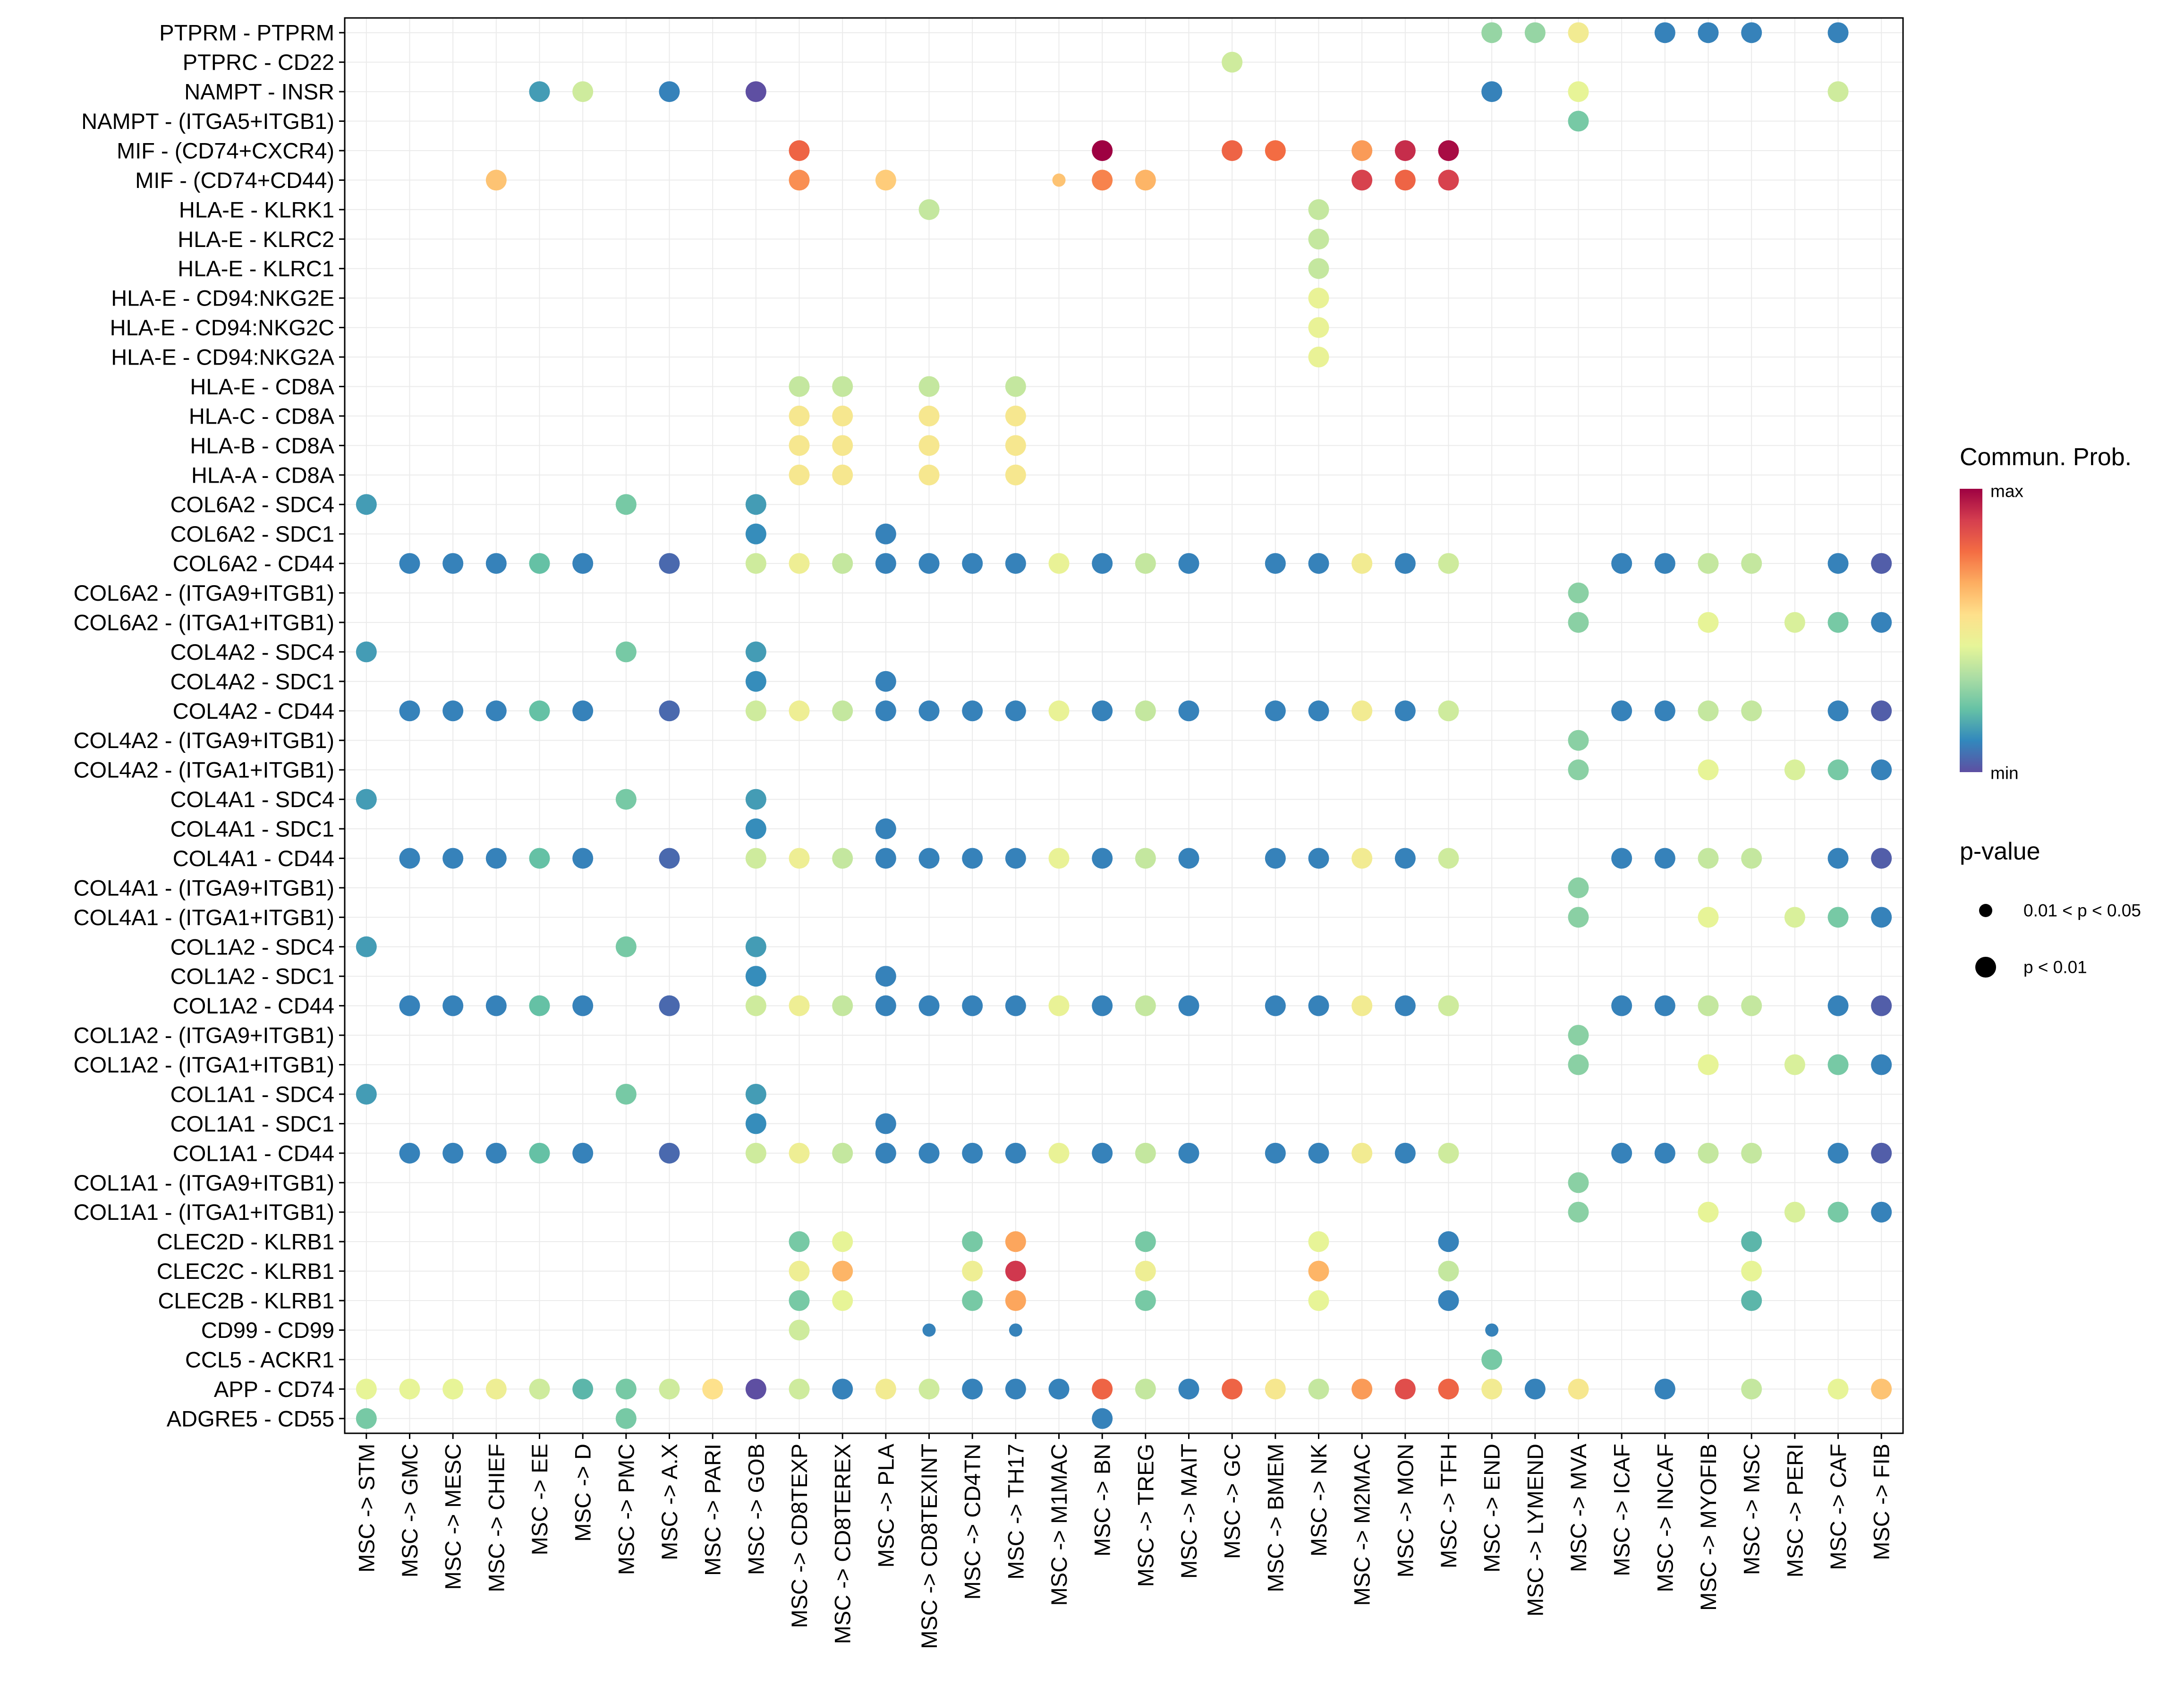  I want to click on data-point: APP - CD74 | MSC -> GC, so click(1232, 1389).